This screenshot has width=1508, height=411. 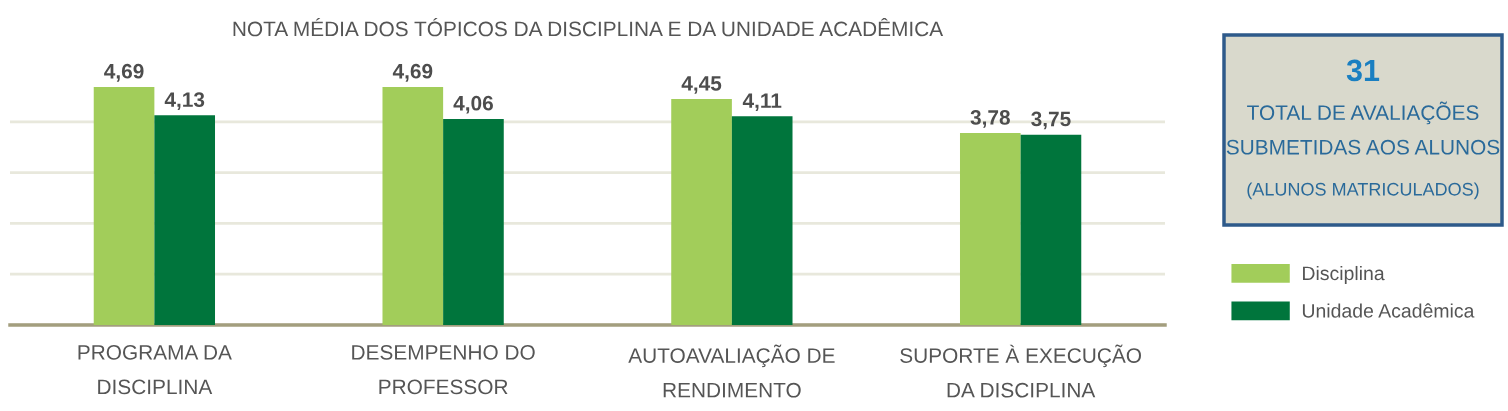 What do you see at coordinates (762, 102) in the screenshot?
I see `data-label: 4,11` at bounding box center [762, 102].